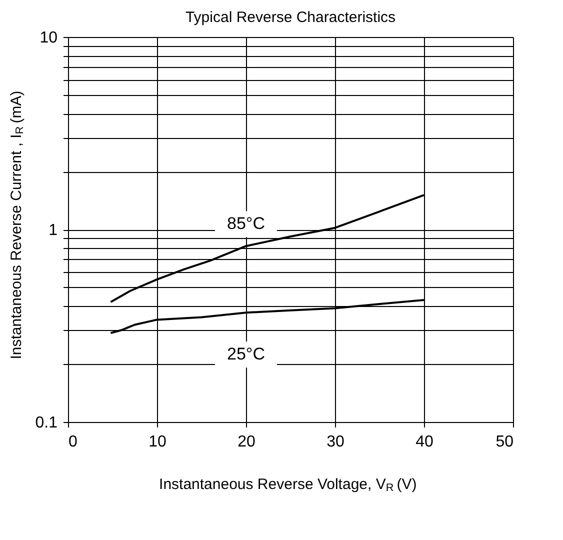 The width and height of the screenshot is (563, 540). What do you see at coordinates (53, 230) in the screenshot?
I see `y-tick-label: 1` at bounding box center [53, 230].